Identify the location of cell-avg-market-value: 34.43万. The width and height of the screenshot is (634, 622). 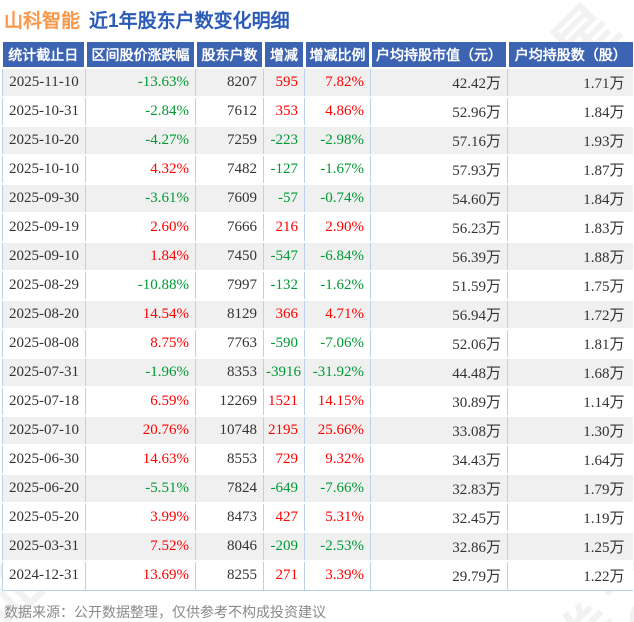
(439, 459).